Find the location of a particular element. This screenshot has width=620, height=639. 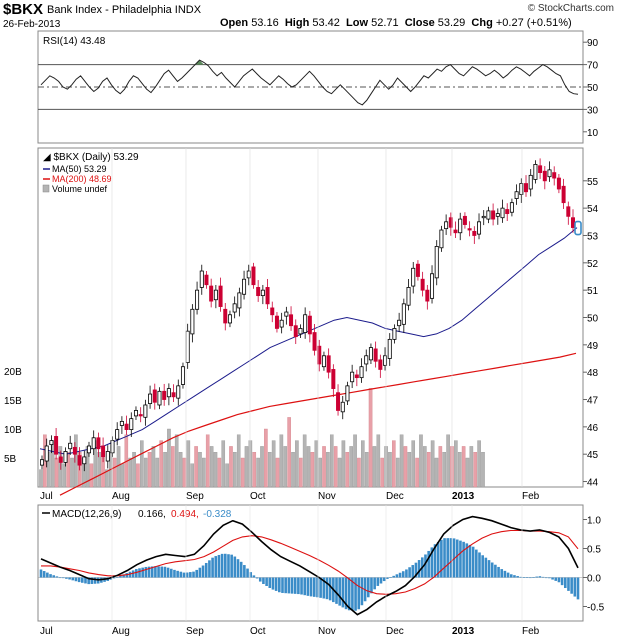

rsi-line is located at coordinates (309, 82).